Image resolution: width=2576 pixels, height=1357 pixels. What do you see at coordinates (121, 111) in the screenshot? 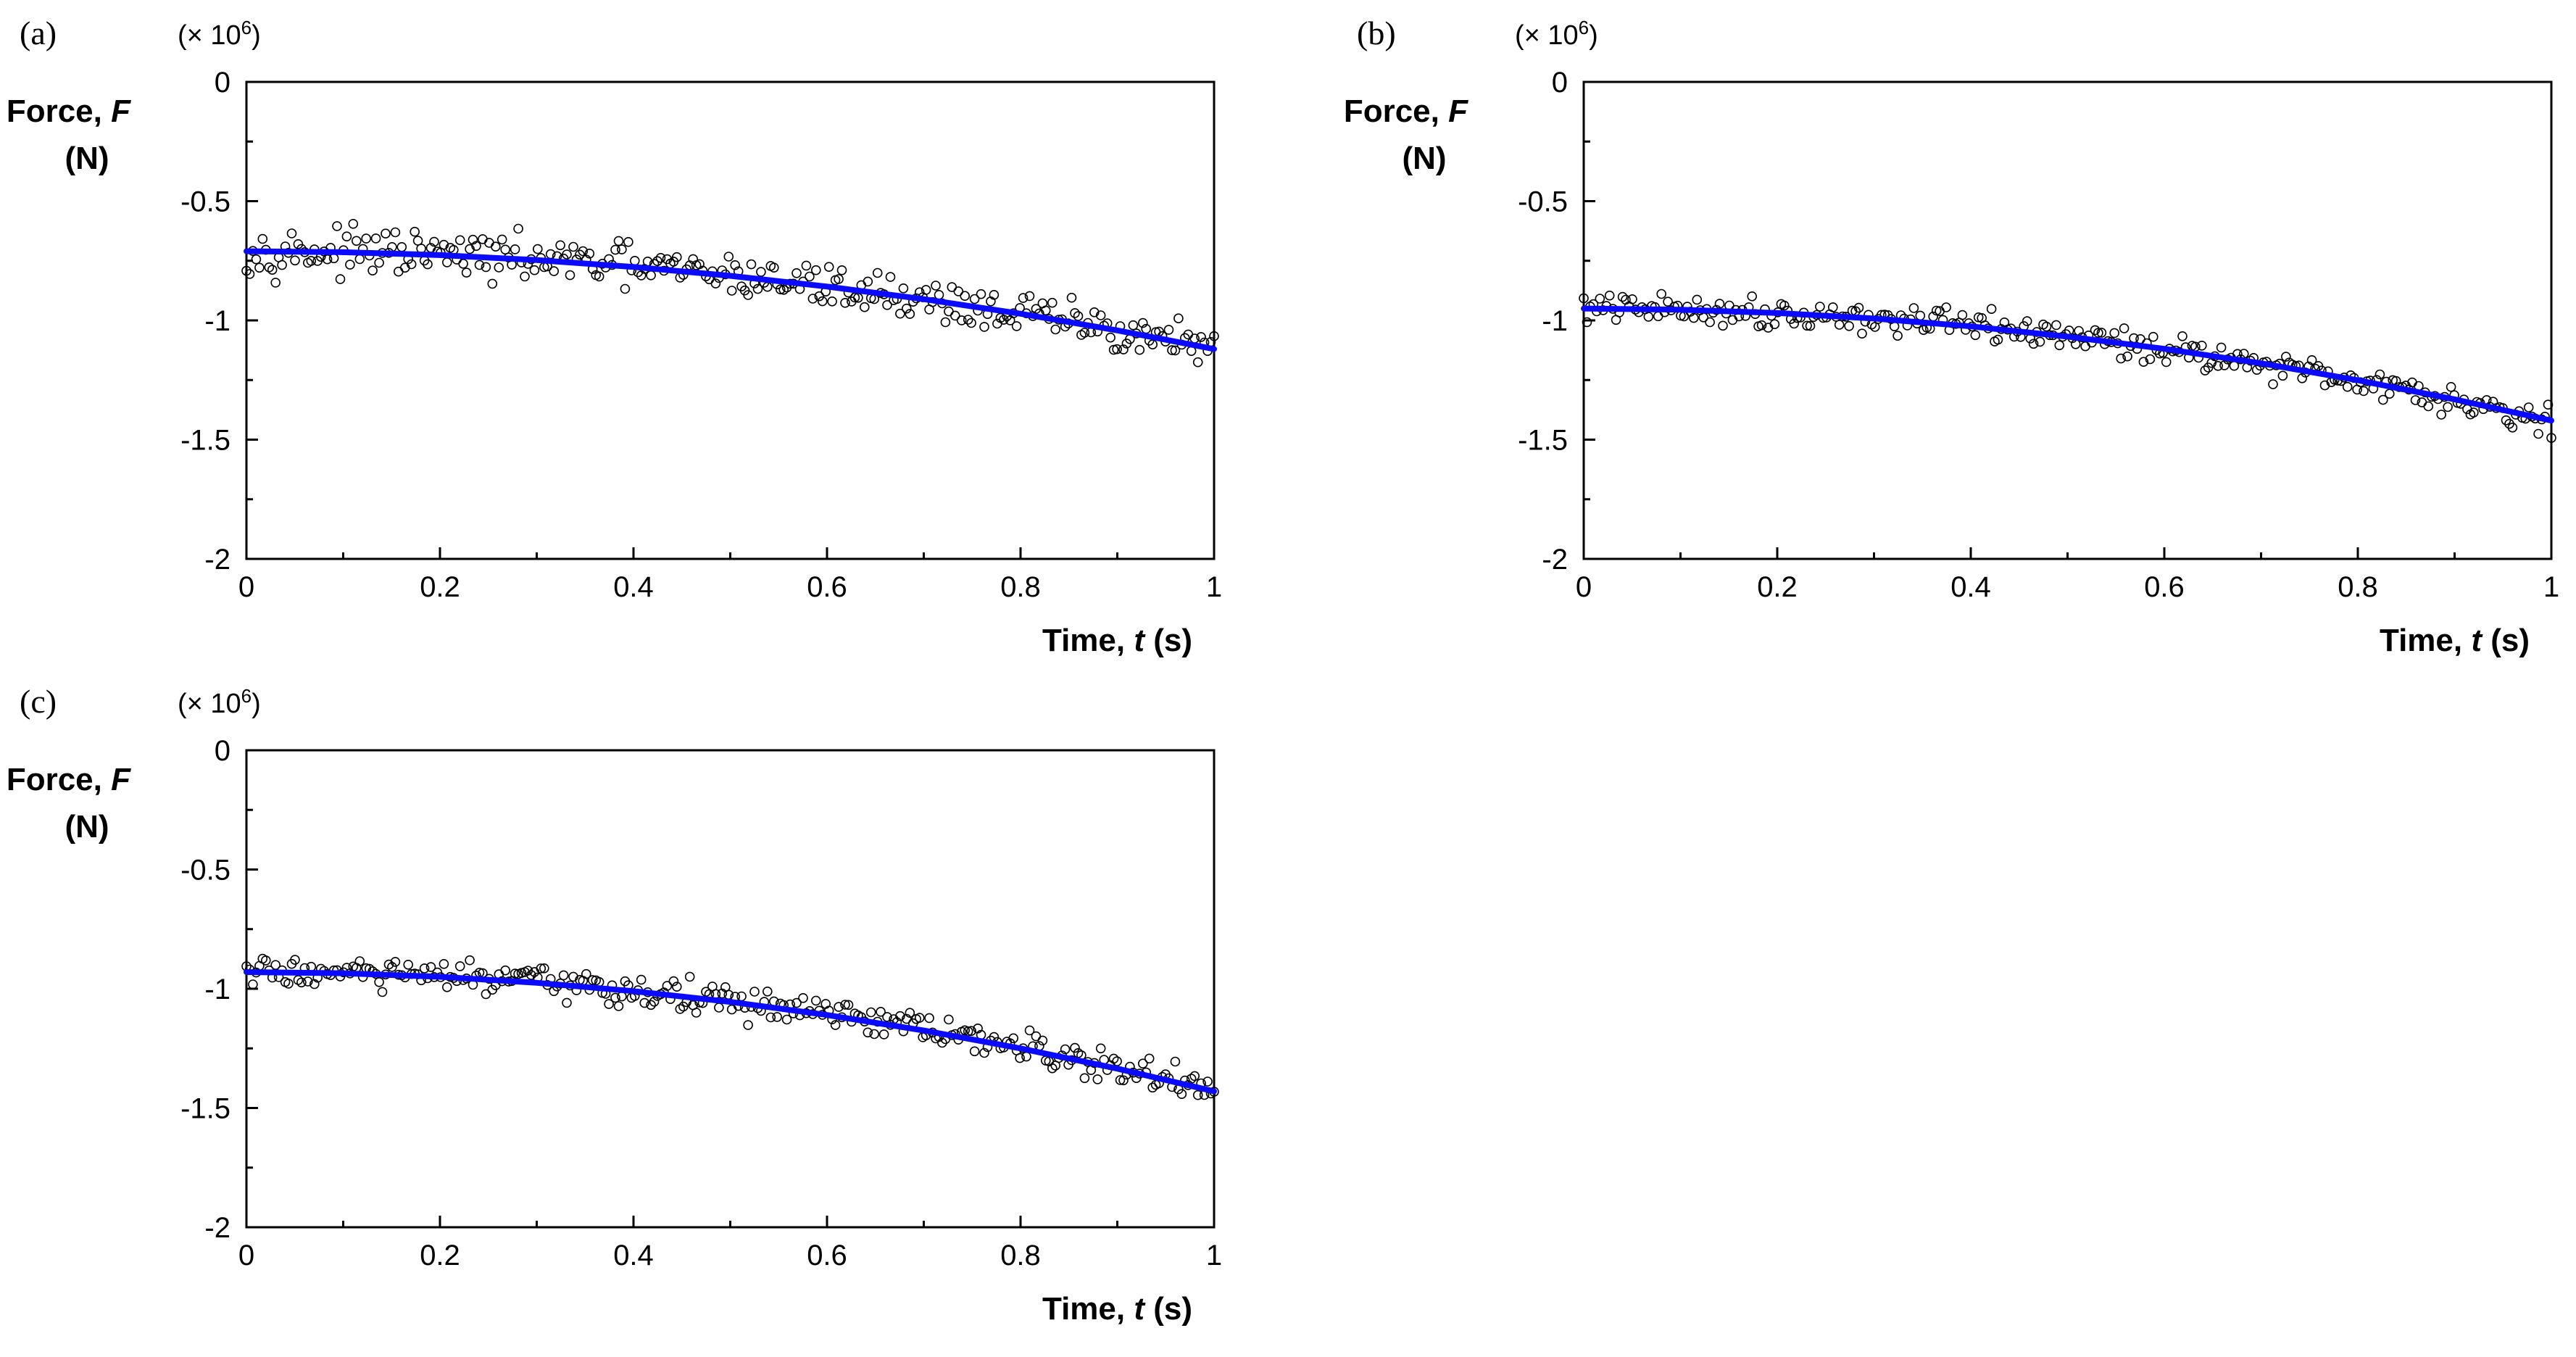
I see `y-axis-title-symbol: F` at bounding box center [121, 111].